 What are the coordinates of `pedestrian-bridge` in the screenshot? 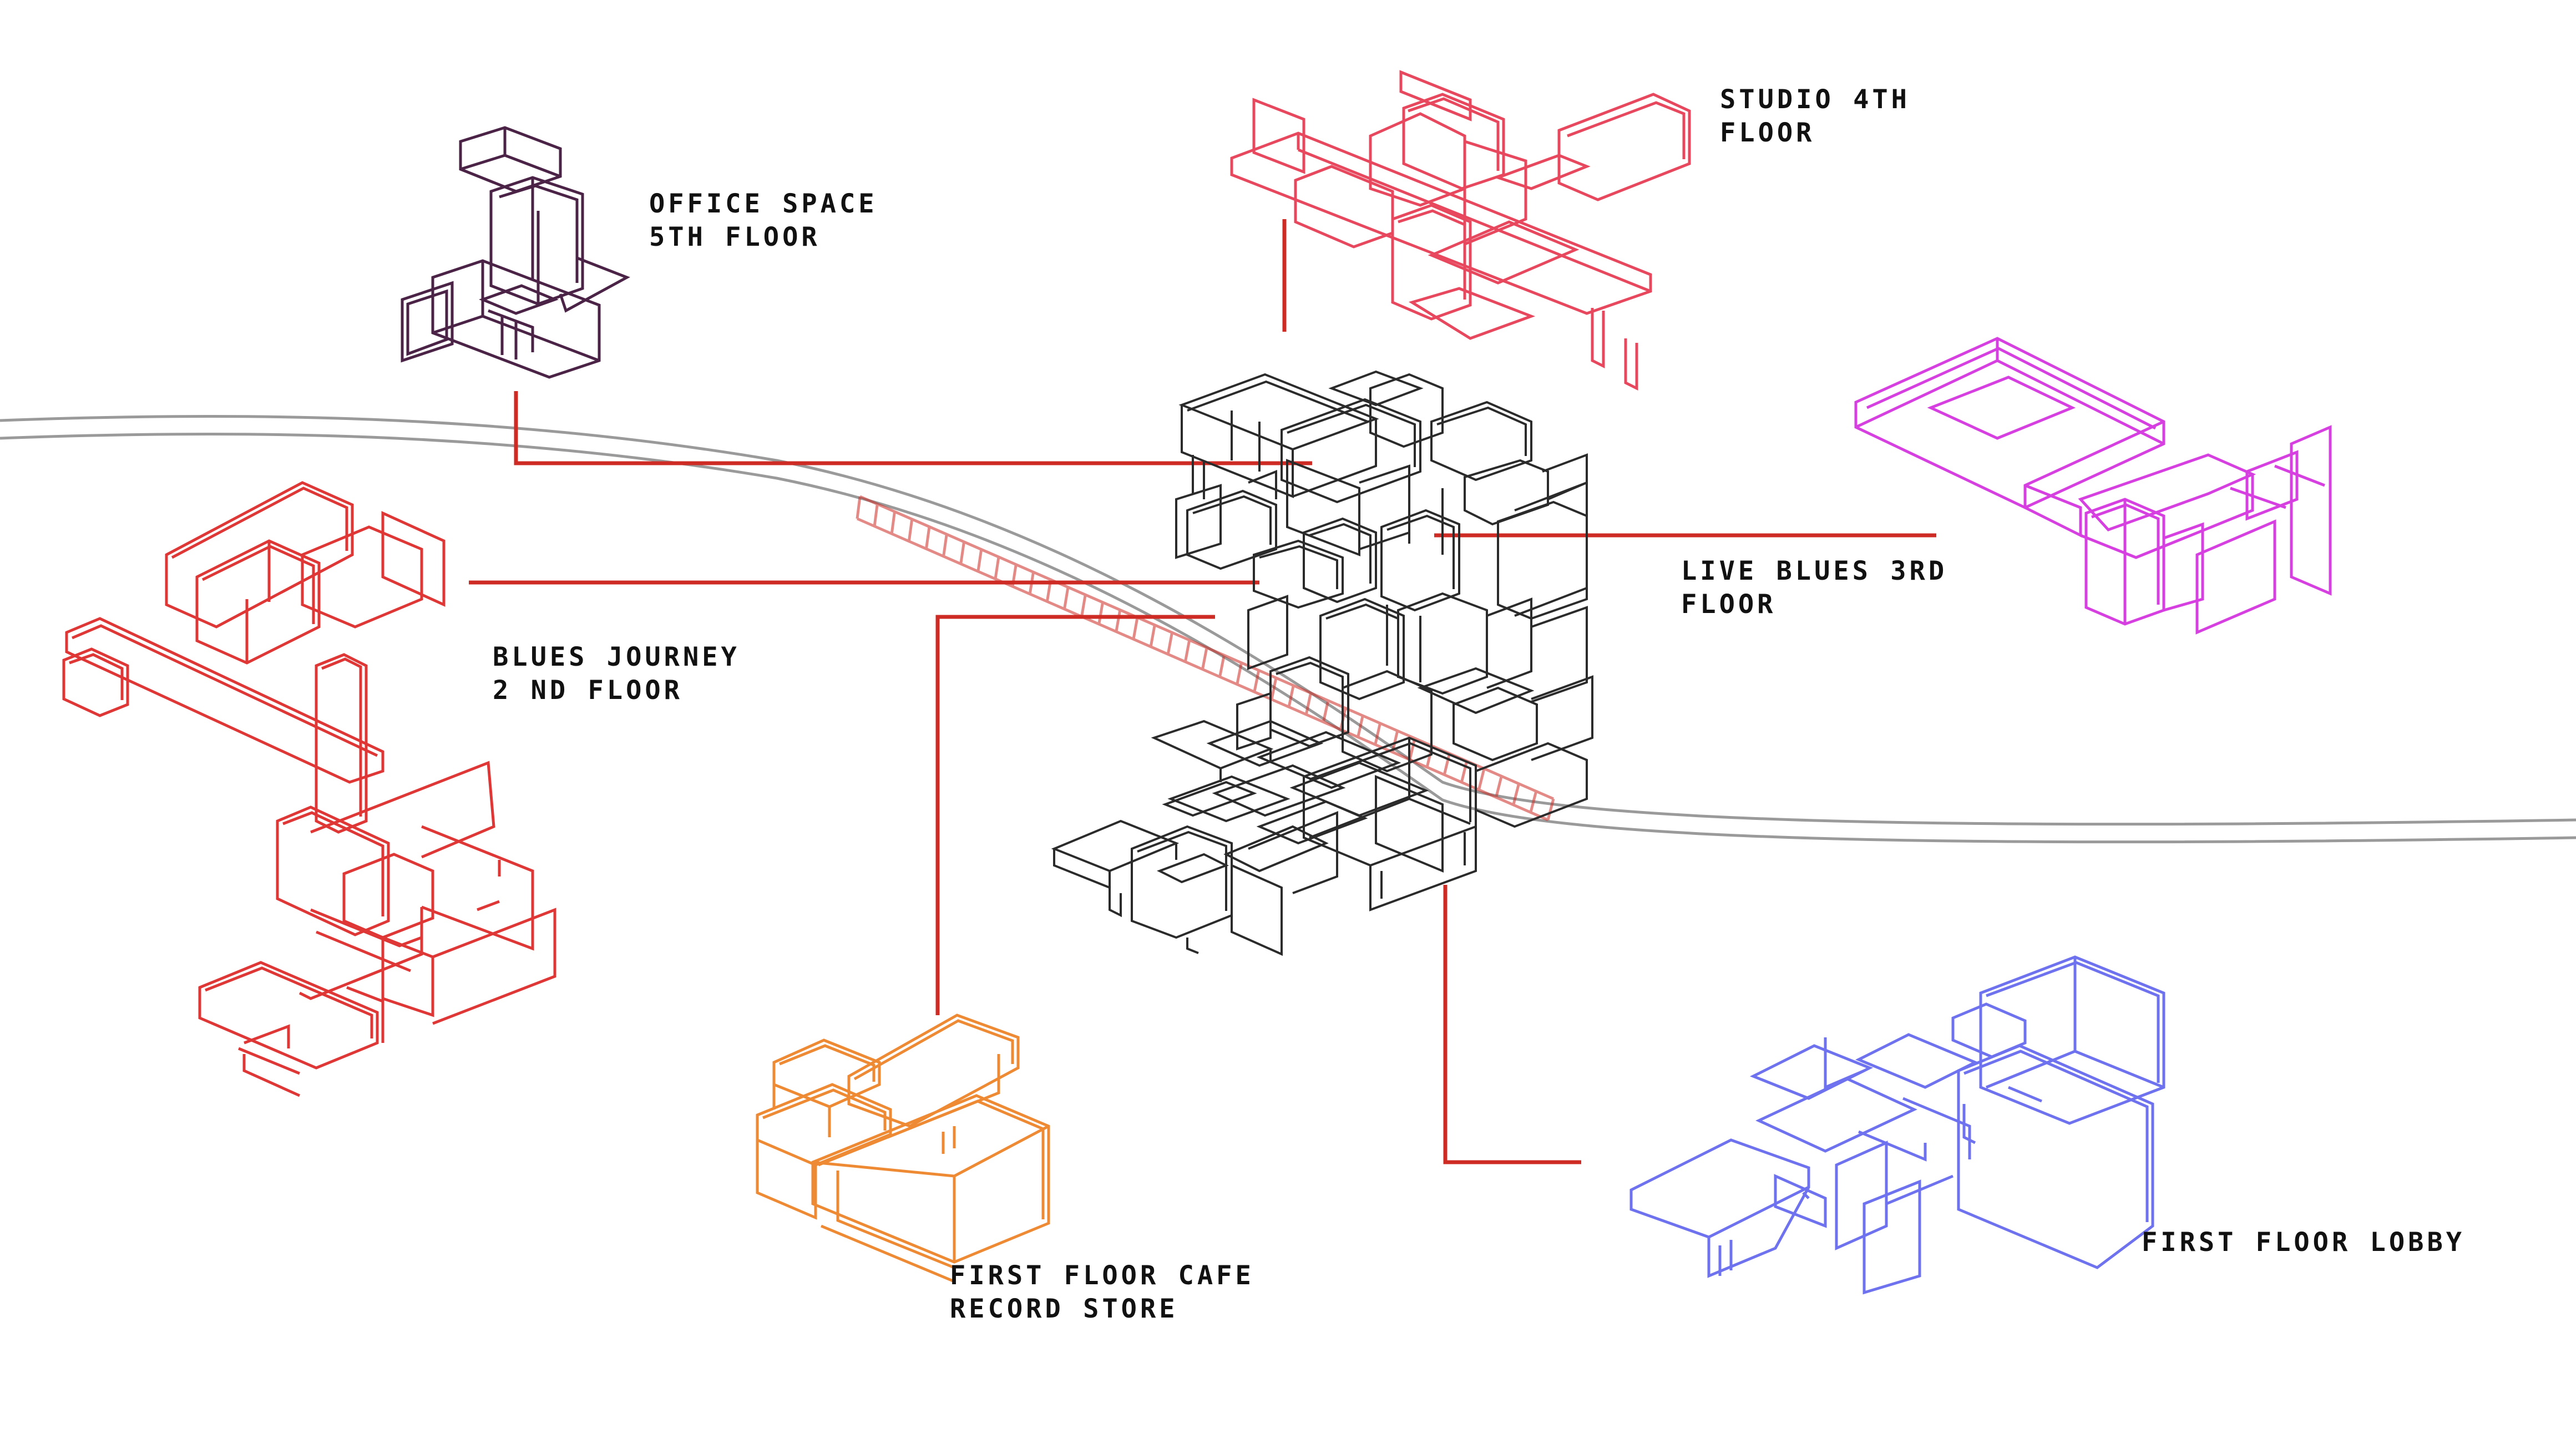 It's located at (1205, 658).